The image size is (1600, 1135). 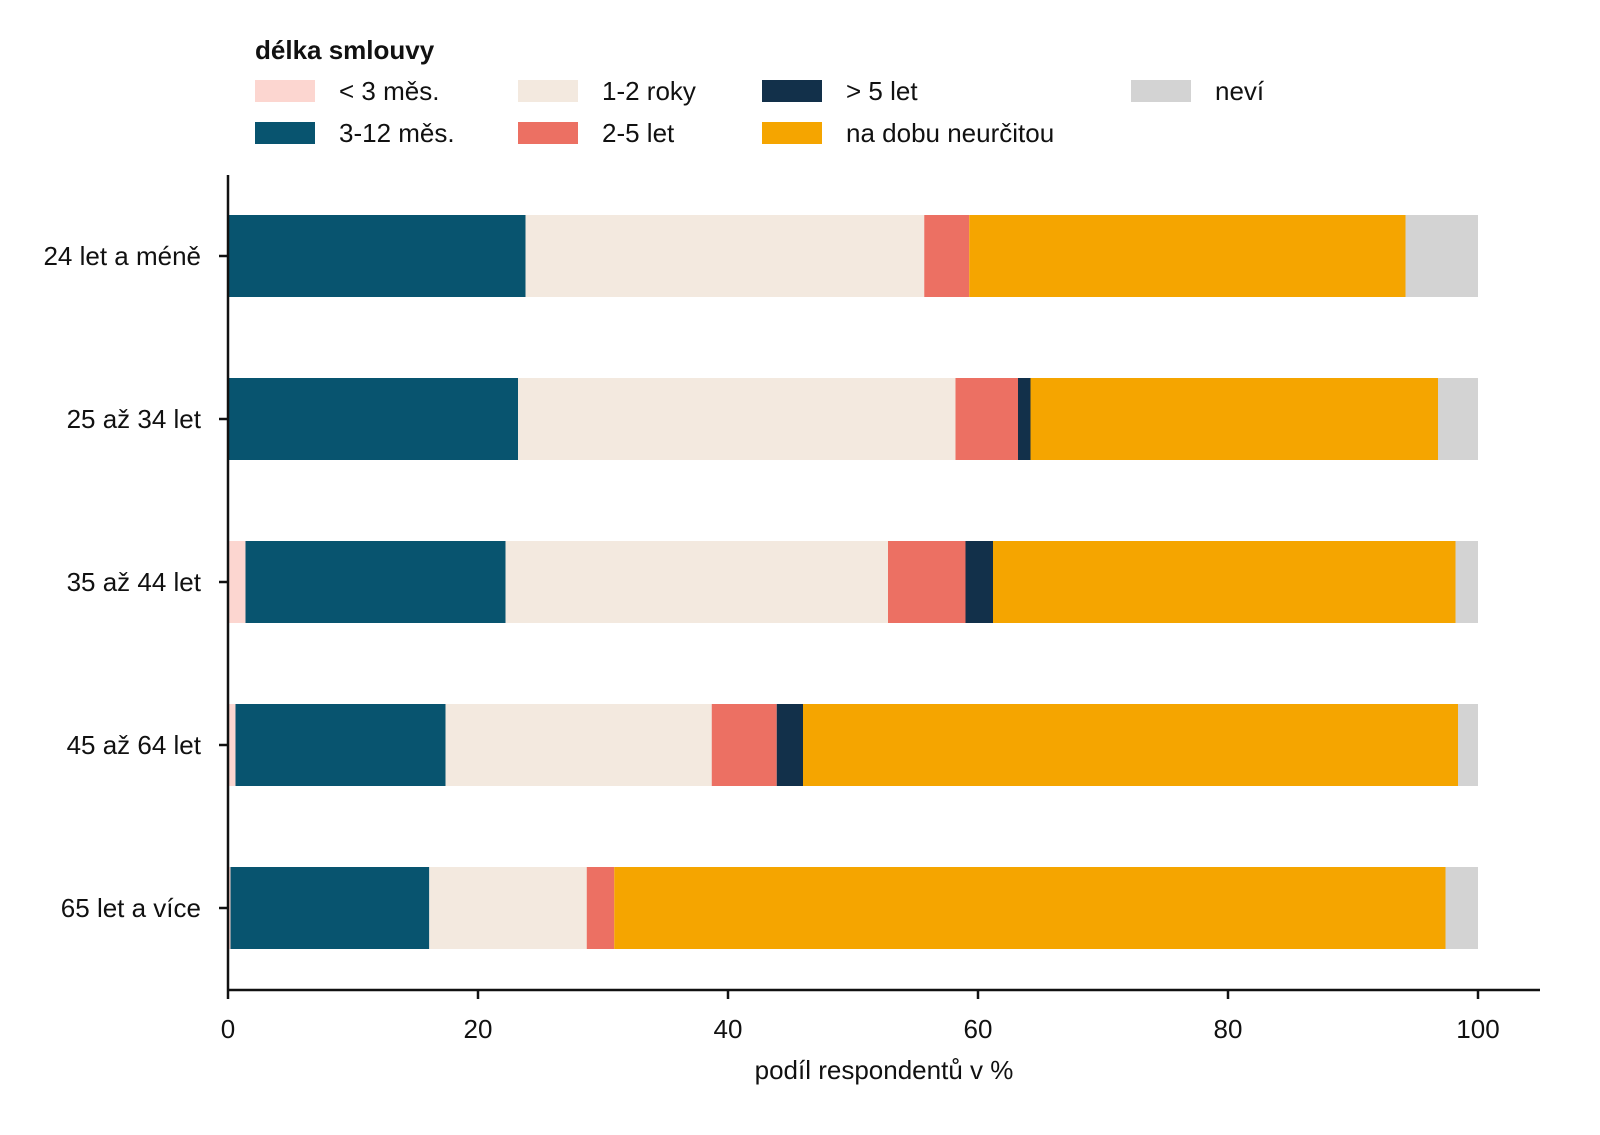 I want to click on legend-label: > 5 let, so click(x=882, y=91).